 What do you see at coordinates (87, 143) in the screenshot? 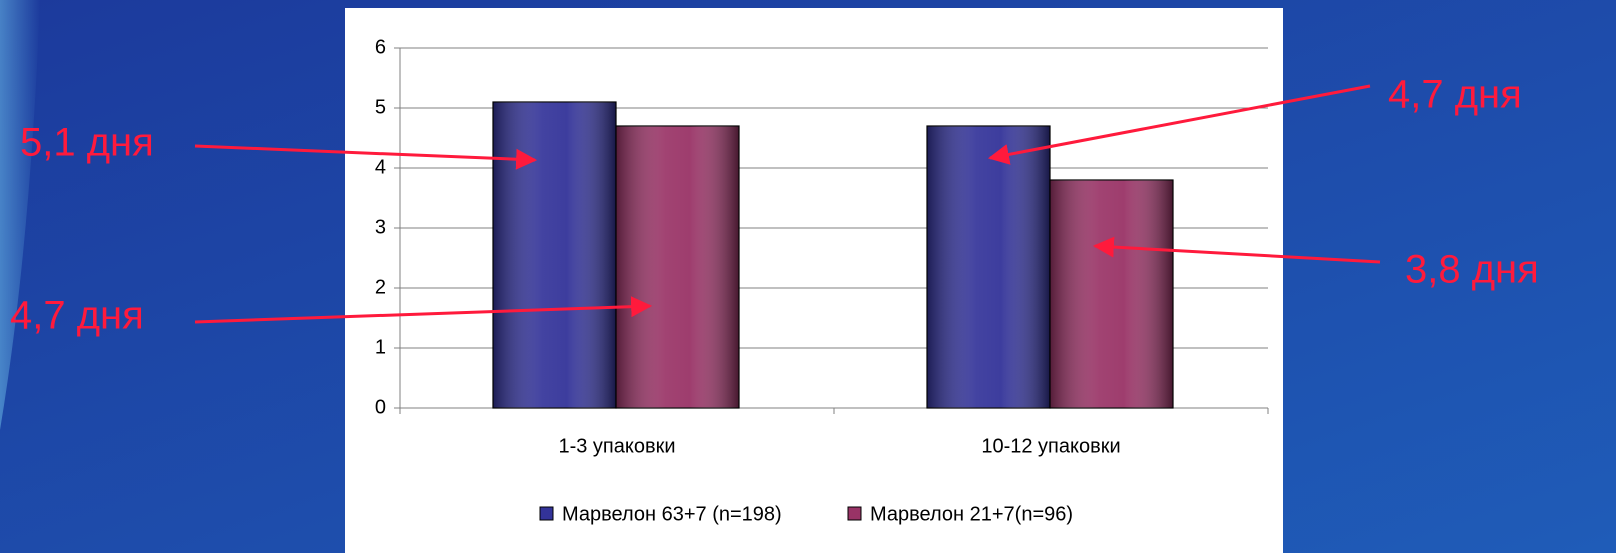
I see `value-label: 5,1 дня` at bounding box center [87, 143].